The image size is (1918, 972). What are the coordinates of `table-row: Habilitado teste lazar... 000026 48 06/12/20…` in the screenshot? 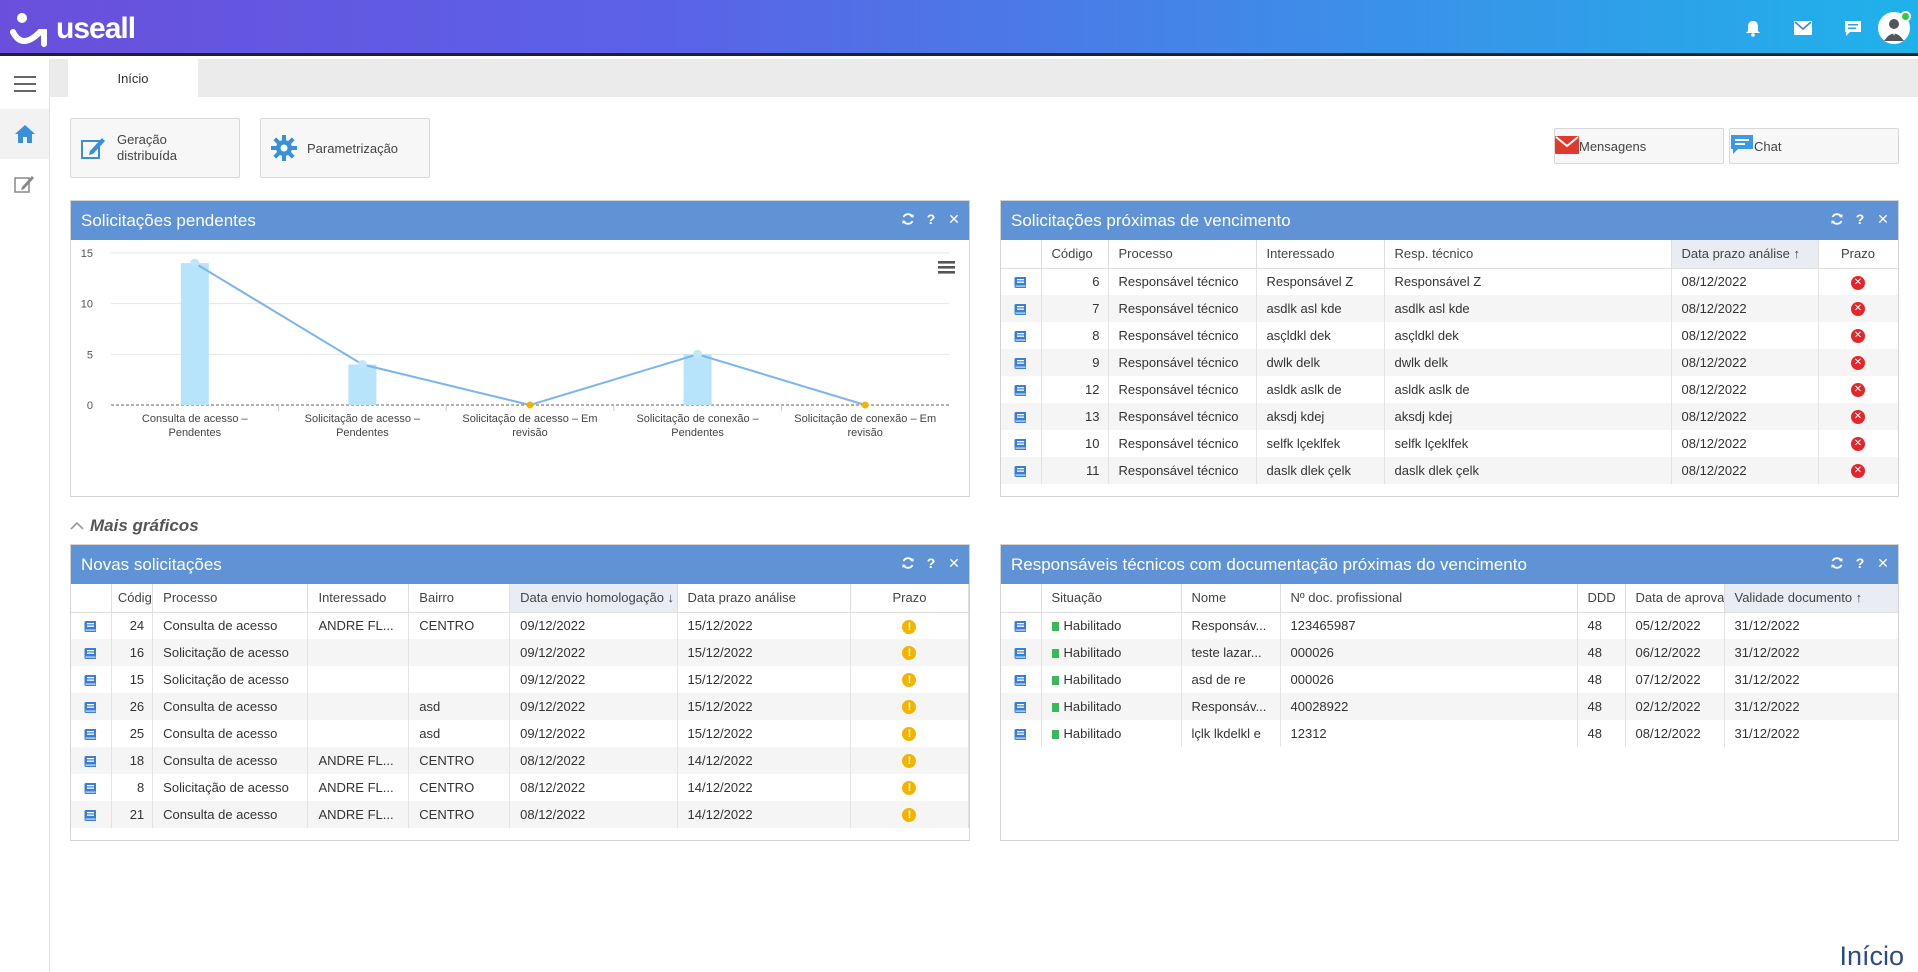 It's located at (1449, 652).